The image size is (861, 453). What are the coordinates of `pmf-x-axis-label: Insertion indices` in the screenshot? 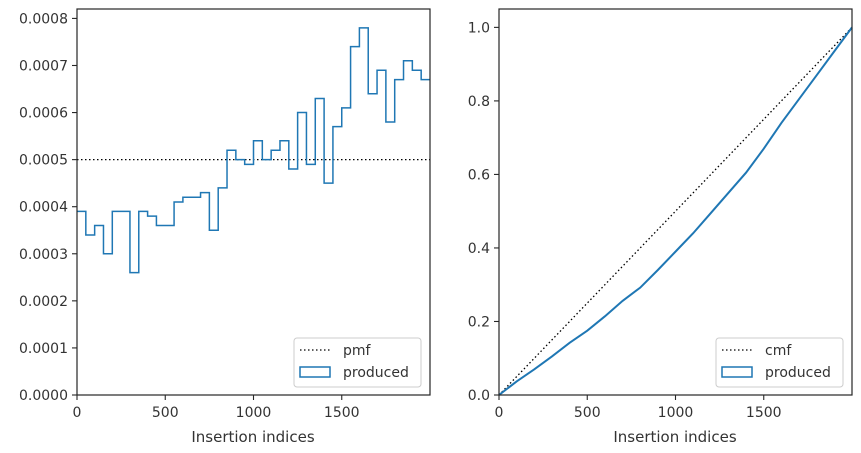 It's located at (252, 437).